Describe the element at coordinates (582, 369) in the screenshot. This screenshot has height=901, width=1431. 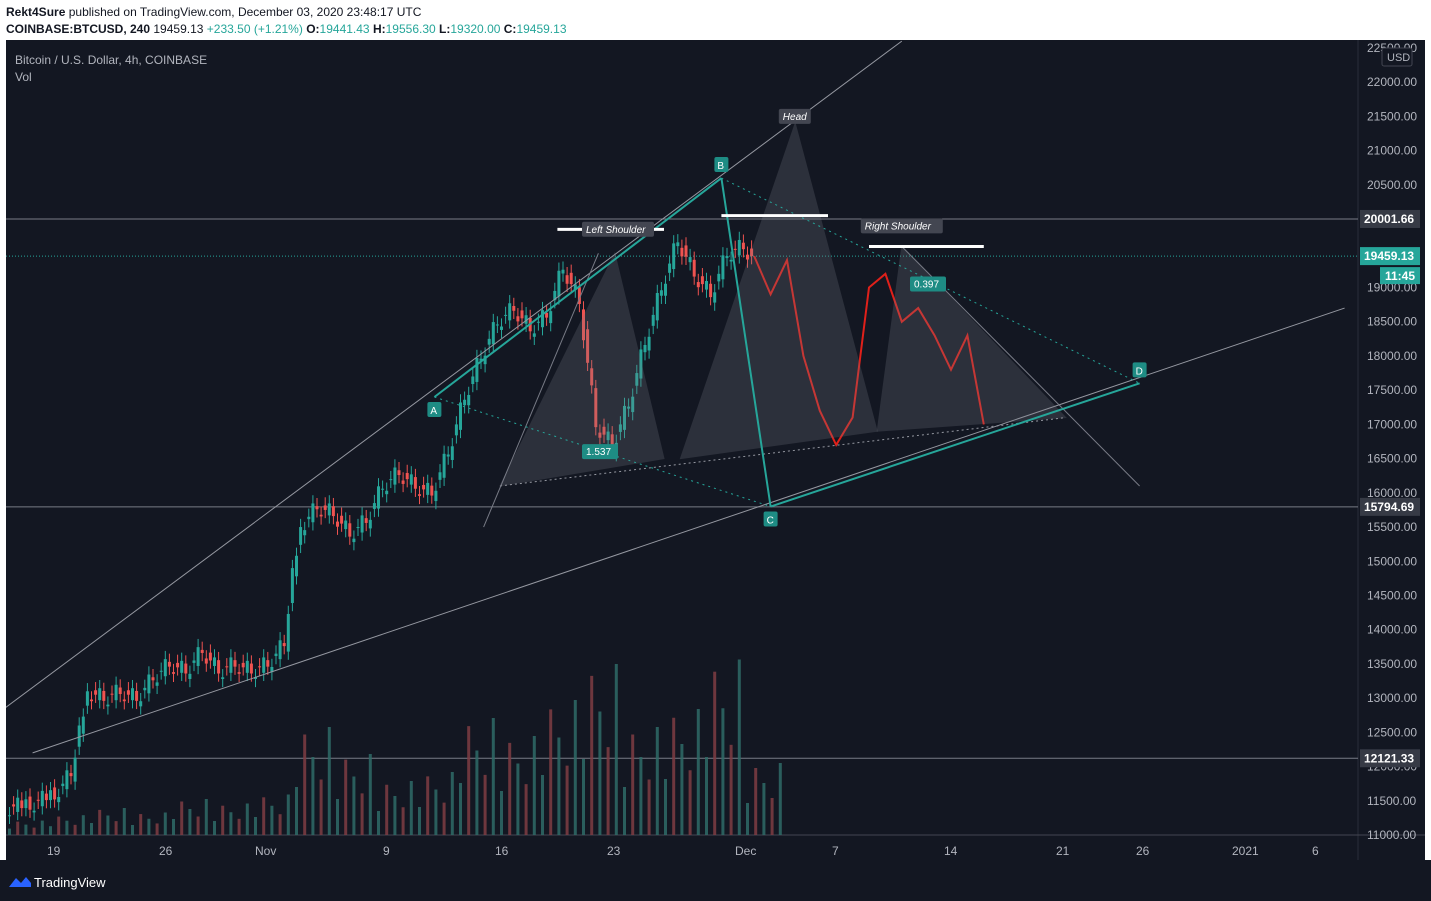
I see `left-shoulder-shape` at that location.